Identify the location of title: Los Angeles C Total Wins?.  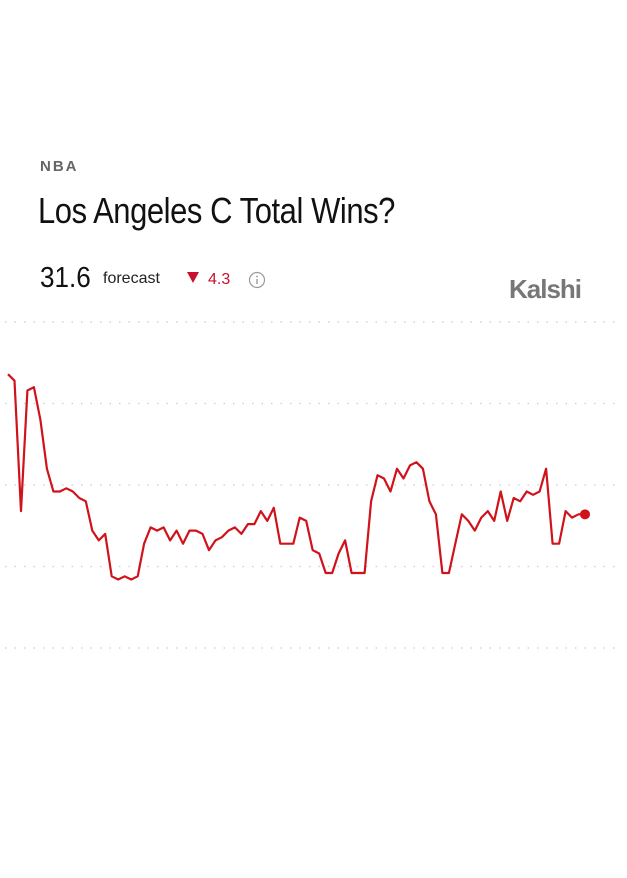
(216, 210).